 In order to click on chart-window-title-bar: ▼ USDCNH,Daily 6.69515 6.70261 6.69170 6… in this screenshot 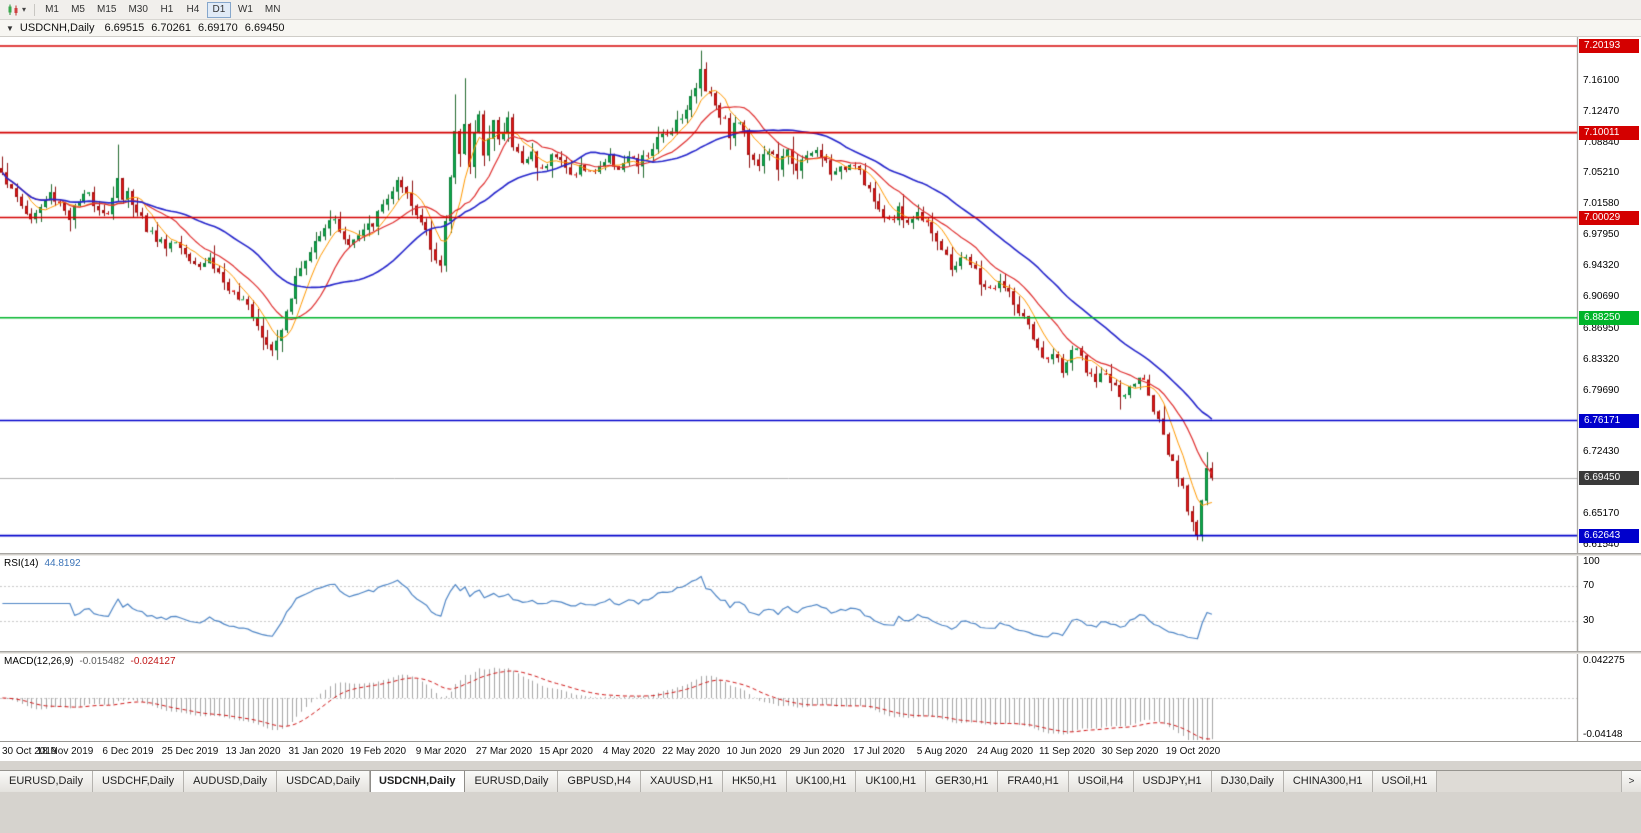, I will do `click(820, 28)`.